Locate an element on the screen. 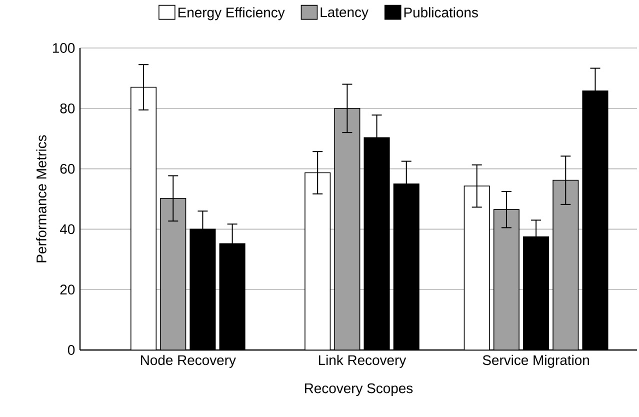  legend-label: Publications is located at coordinates (441, 12).